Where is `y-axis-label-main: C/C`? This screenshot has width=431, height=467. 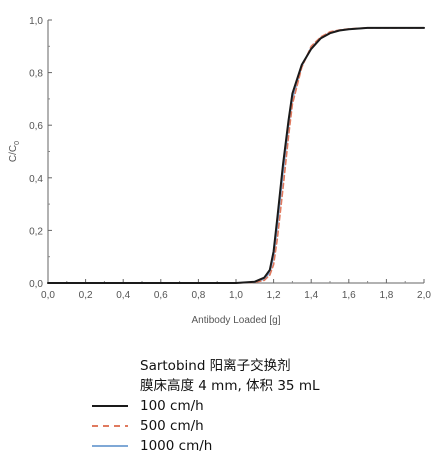 y-axis-label-main: C/C is located at coordinates (13, 153).